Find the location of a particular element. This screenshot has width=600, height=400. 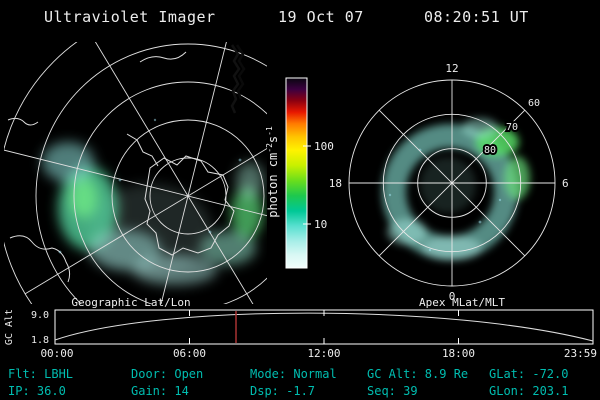

time-display: 08:20:51 UT is located at coordinates (476, 17).